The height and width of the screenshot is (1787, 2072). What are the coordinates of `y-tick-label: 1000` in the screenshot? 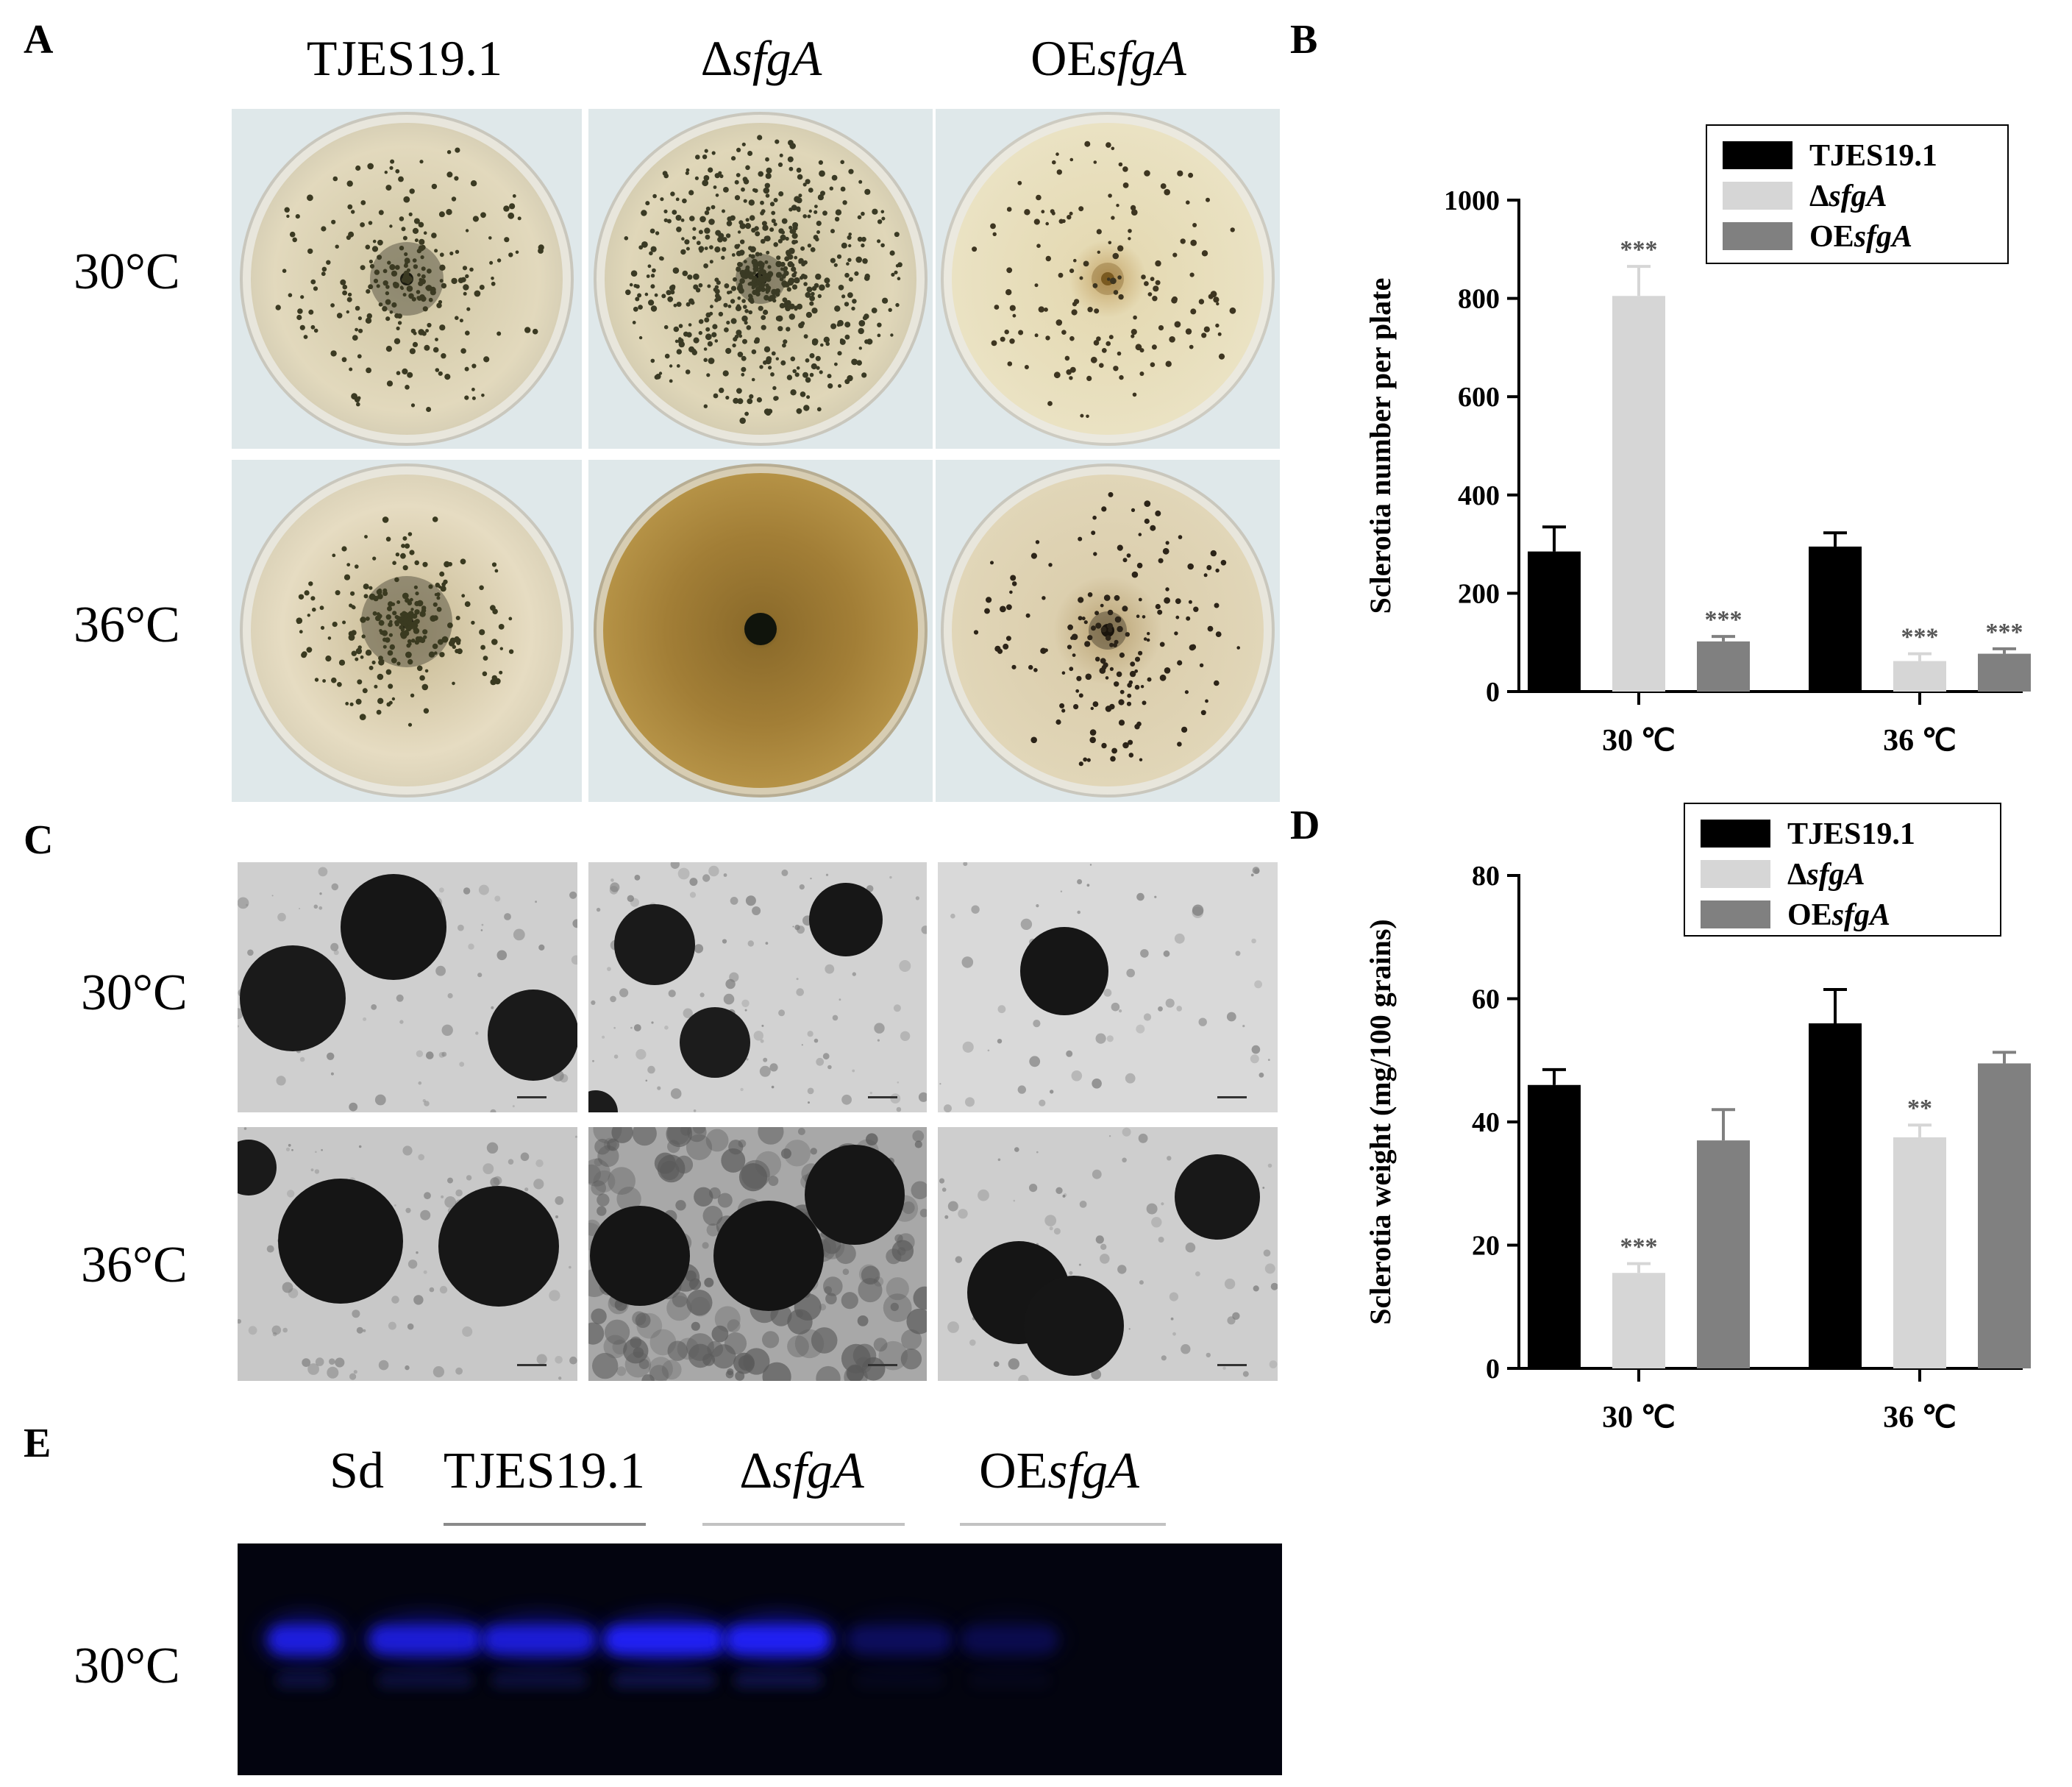 It's located at (1472, 200).